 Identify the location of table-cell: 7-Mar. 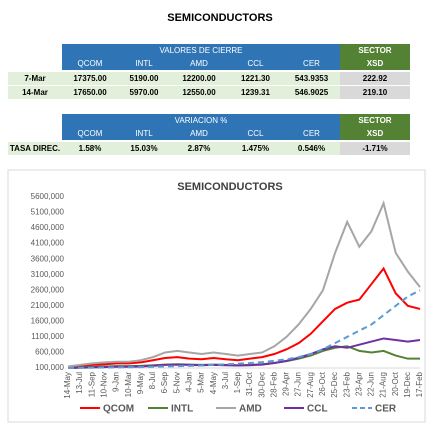
(34, 78).